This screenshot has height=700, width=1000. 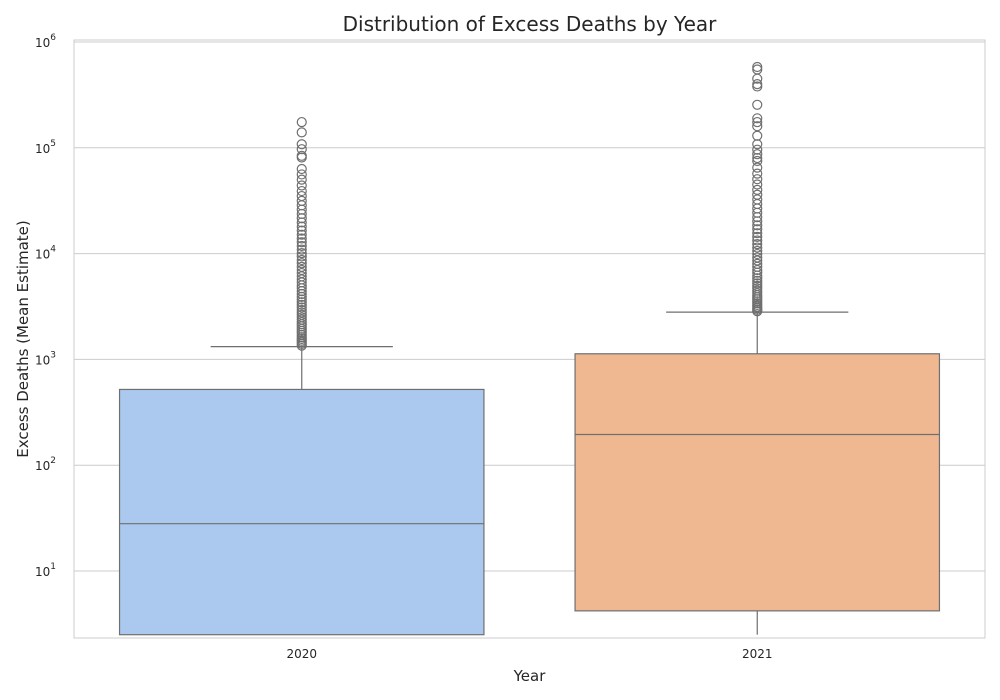 I want to click on chart-title: Distribution of Excess Deaths by Year, so click(x=530, y=24).